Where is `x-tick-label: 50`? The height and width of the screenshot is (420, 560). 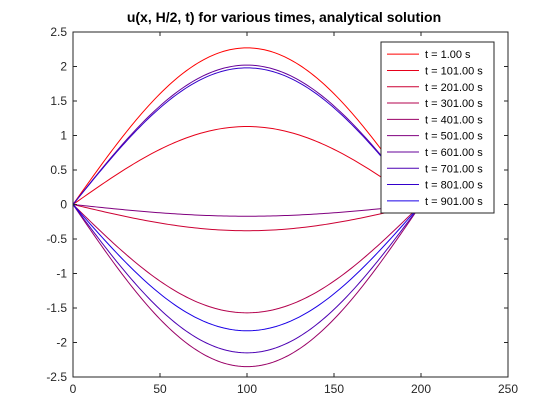 x-tick-label: 50 is located at coordinates (160, 389).